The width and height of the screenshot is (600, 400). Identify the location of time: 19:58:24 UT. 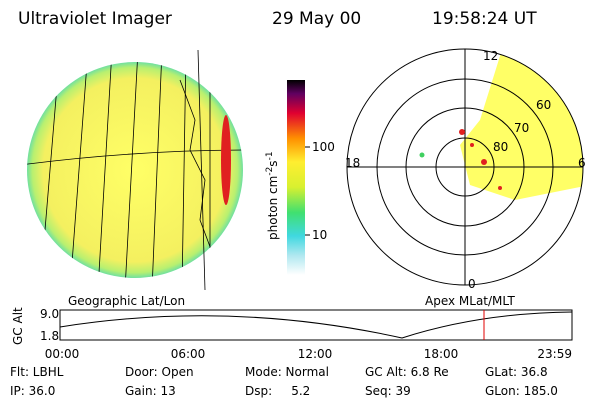
(484, 19).